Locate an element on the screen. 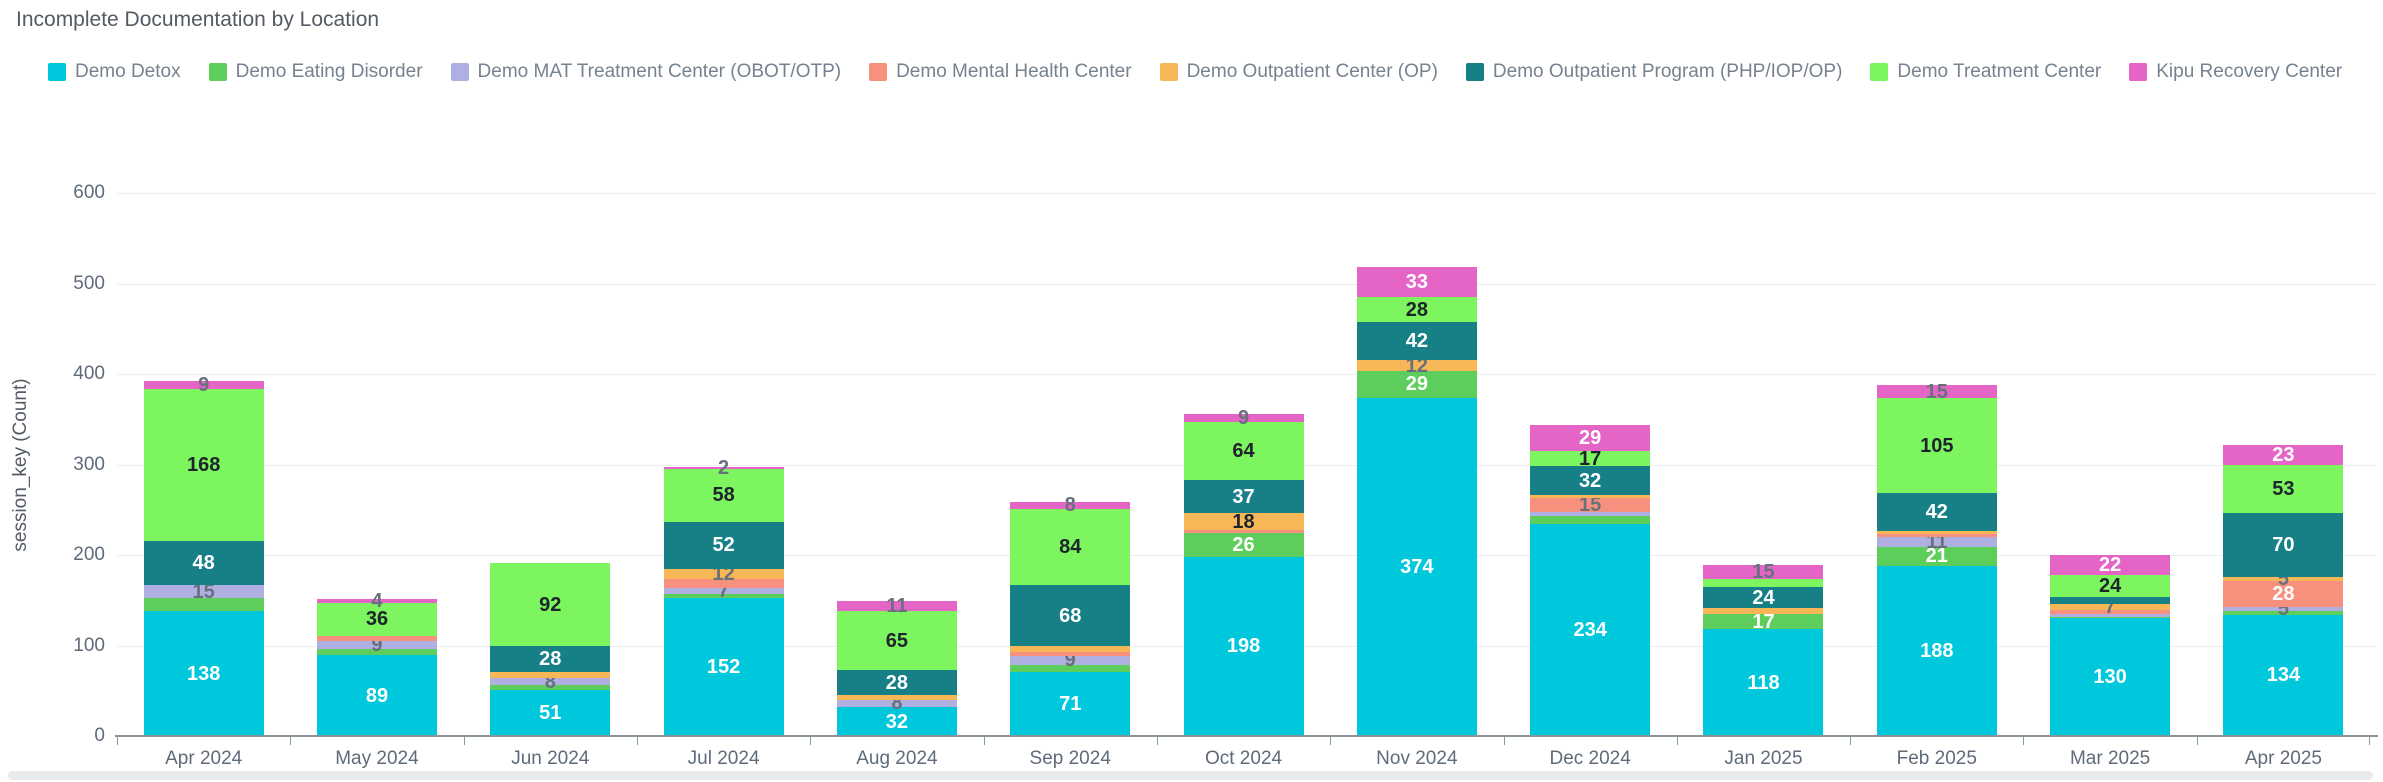  legend-item: Demo Mental Health Center is located at coordinates (1000, 72).